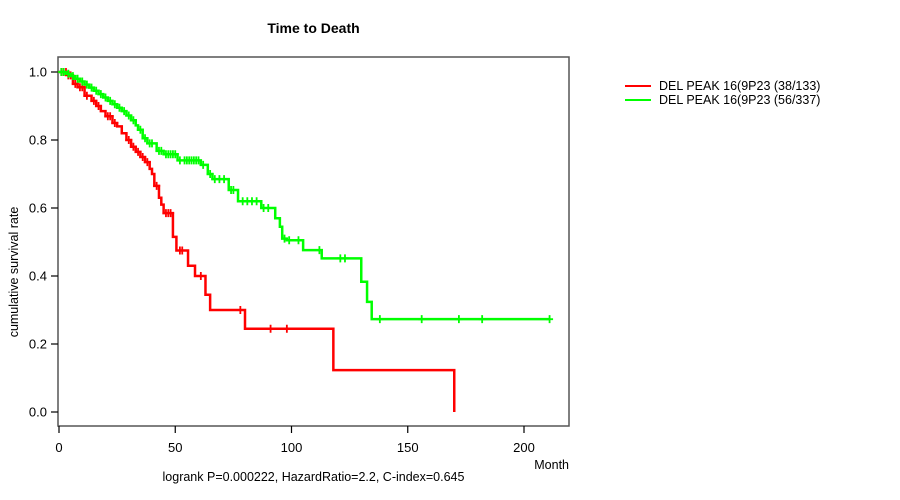 This screenshot has width=900, height=500. What do you see at coordinates (292, 447) in the screenshot?
I see `x-tick-label: 100` at bounding box center [292, 447].